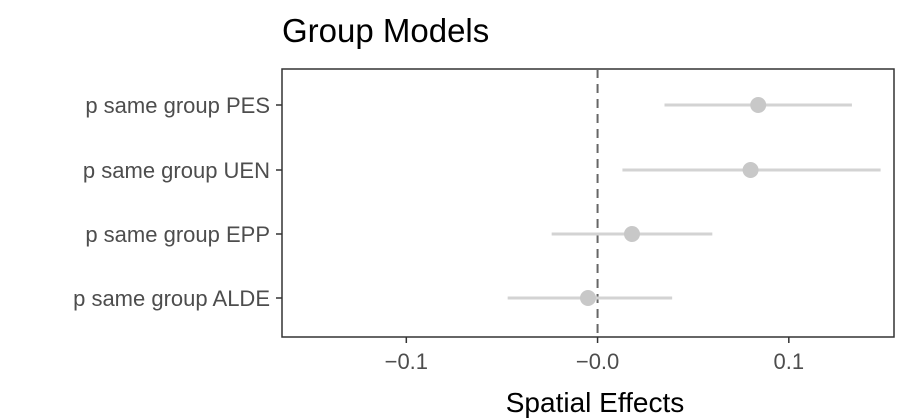 This screenshot has width=897, height=418. What do you see at coordinates (673, 201) in the screenshot?
I see `point-estimates` at bounding box center [673, 201].